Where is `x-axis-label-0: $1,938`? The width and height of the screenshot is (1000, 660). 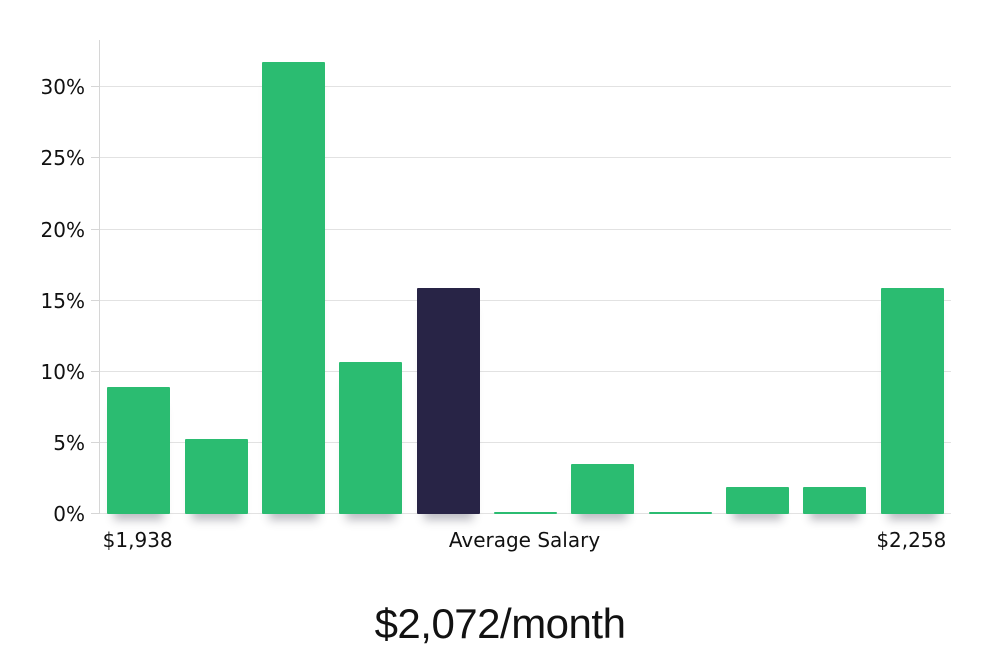 x-axis-label-0: $1,938 is located at coordinates (137, 540).